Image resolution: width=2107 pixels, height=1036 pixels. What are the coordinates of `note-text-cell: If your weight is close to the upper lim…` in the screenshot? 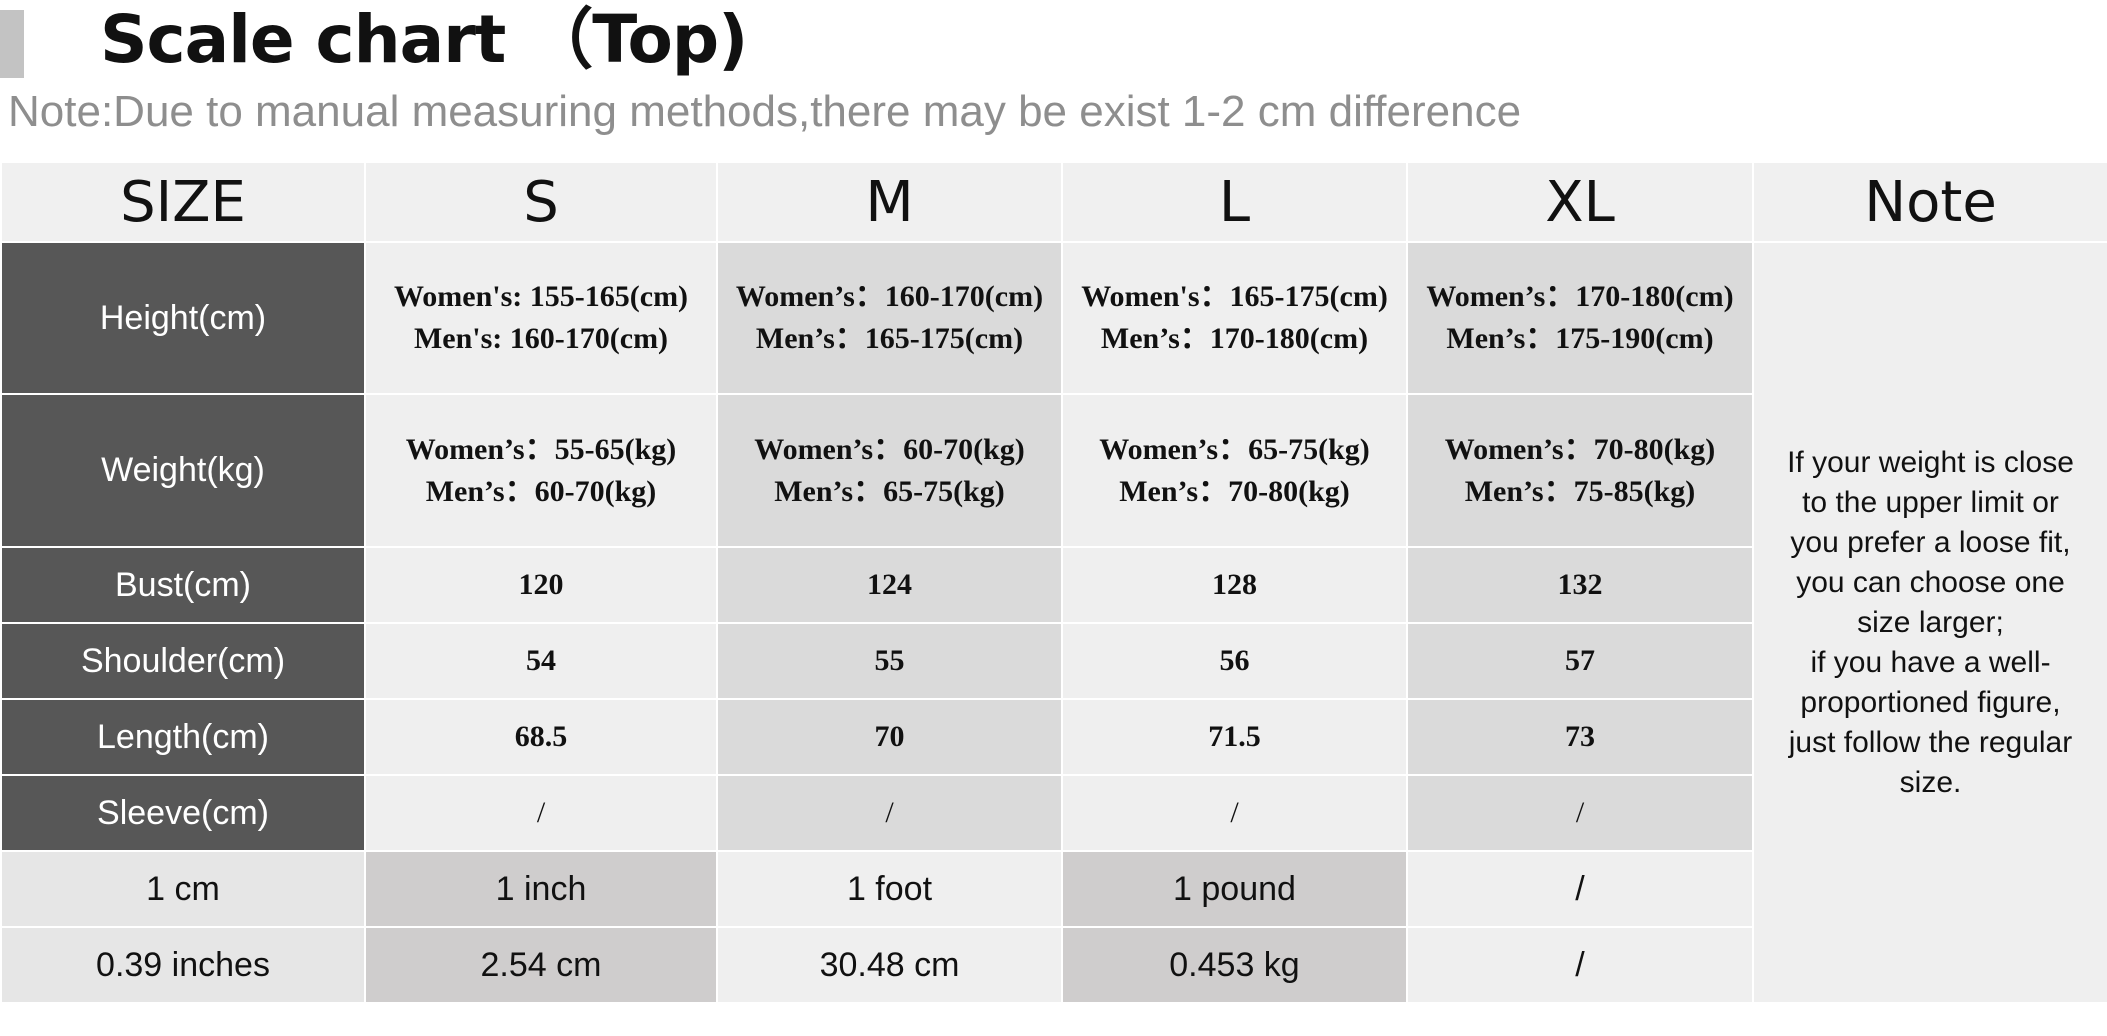 It's located at (1929, 622).